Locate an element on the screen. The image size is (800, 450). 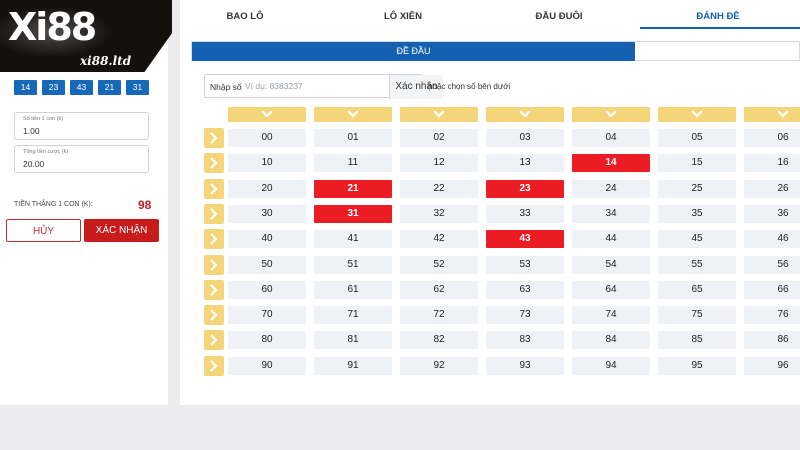
number-cell: 26 is located at coordinates (772, 188).